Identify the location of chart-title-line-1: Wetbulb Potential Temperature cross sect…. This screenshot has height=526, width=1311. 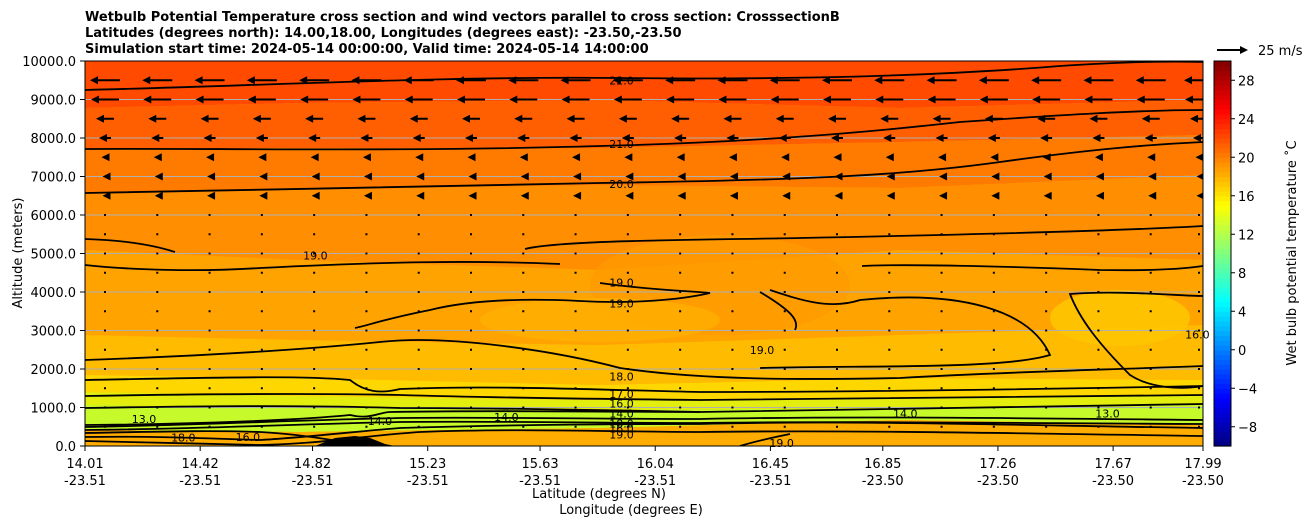
(462, 17).